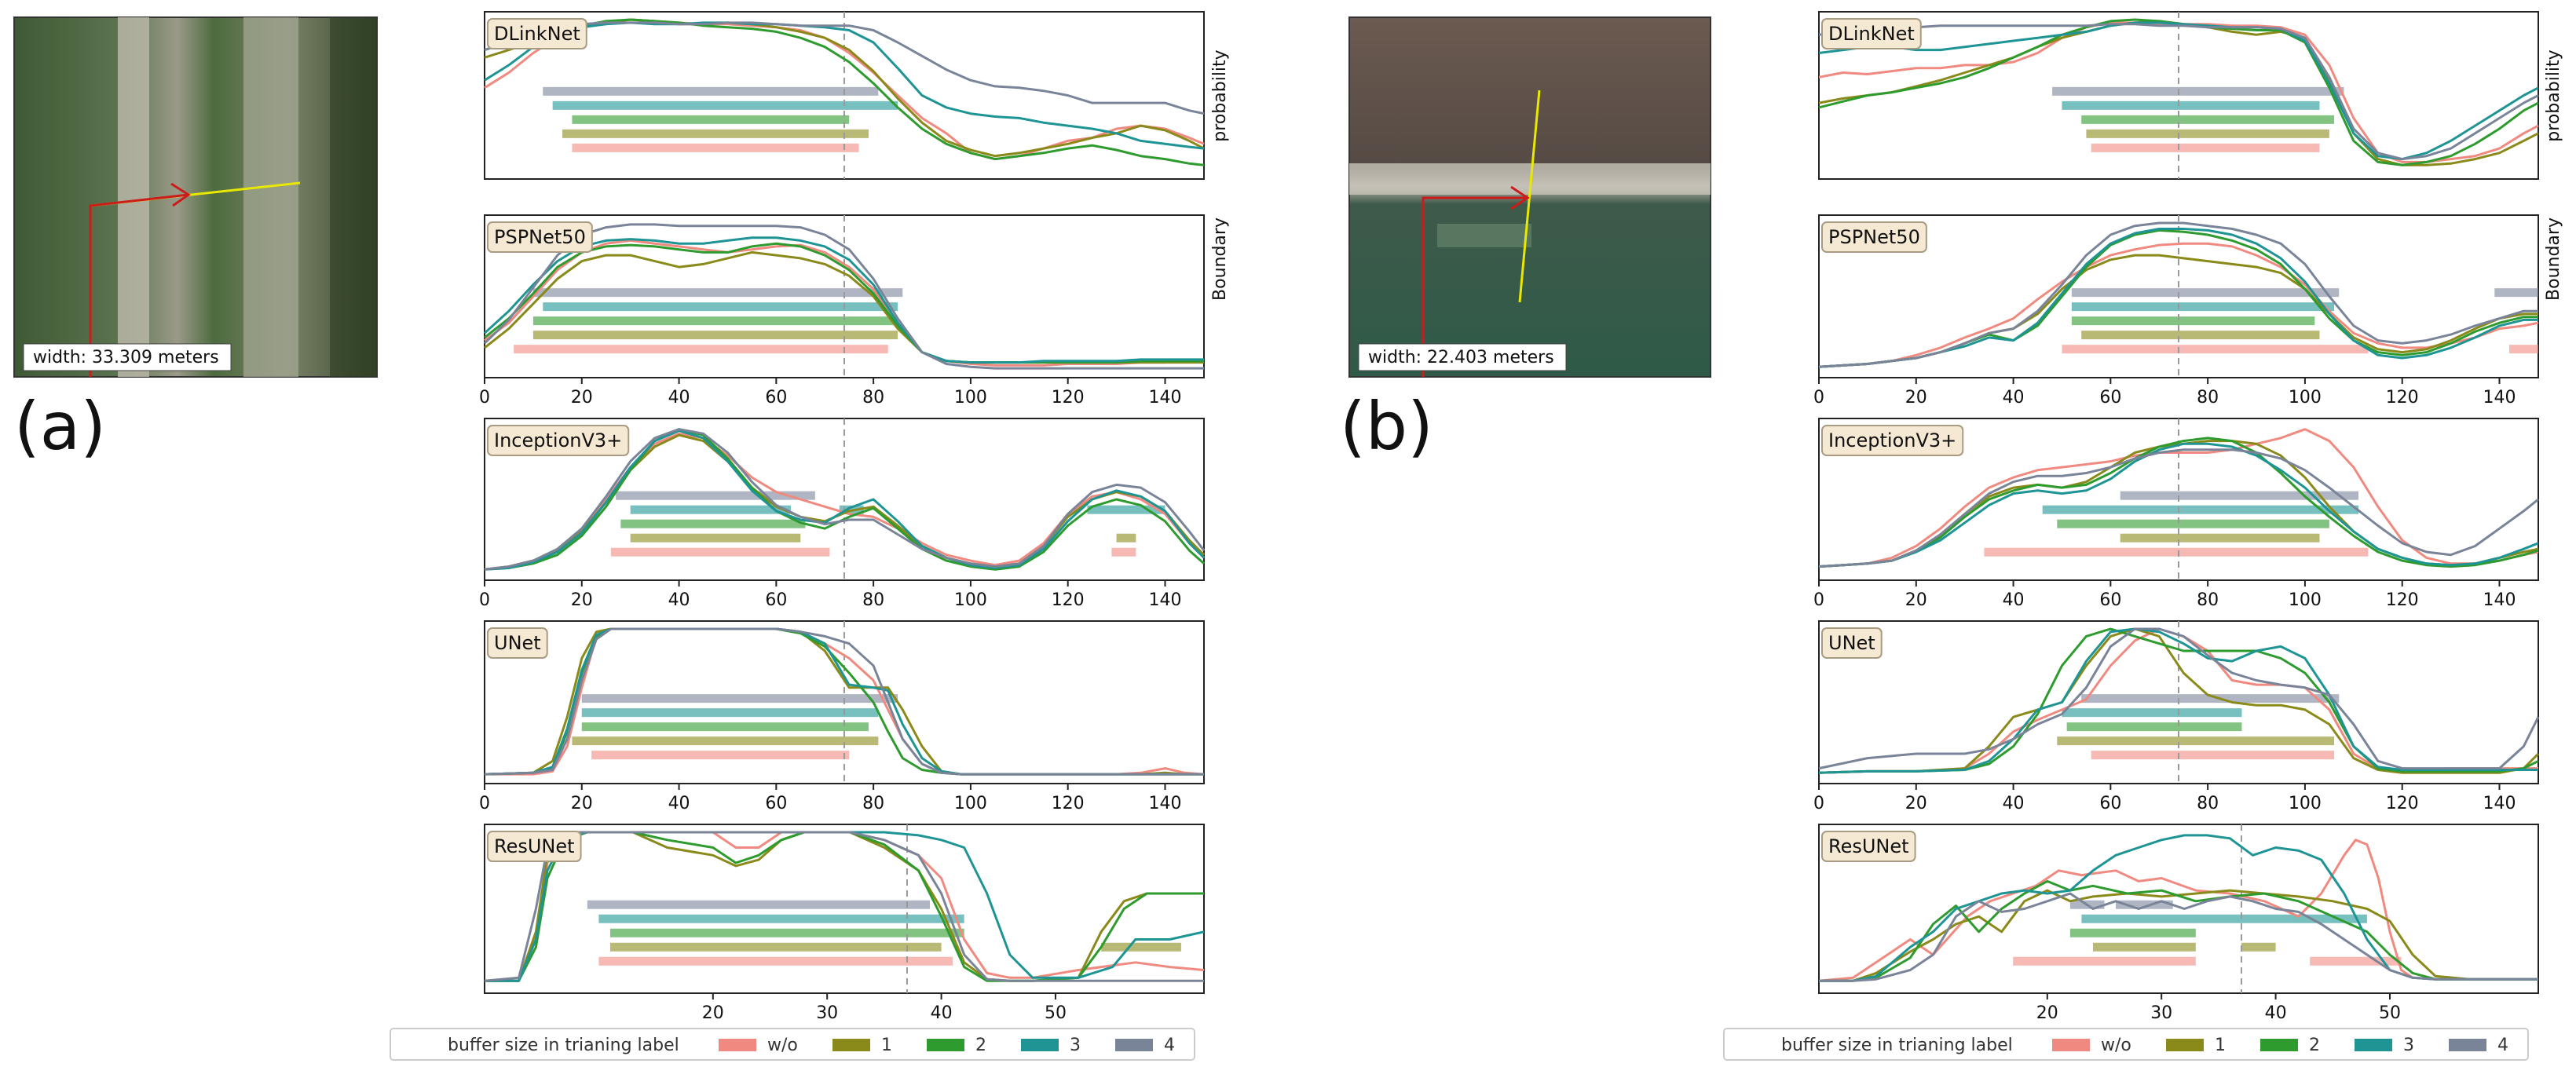 The height and width of the screenshot is (1078, 2576). I want to click on chart-panel-b-PSPNet50: 0 20 40 60 80 100 120 140 PSPNet50, so click(2176, 311).